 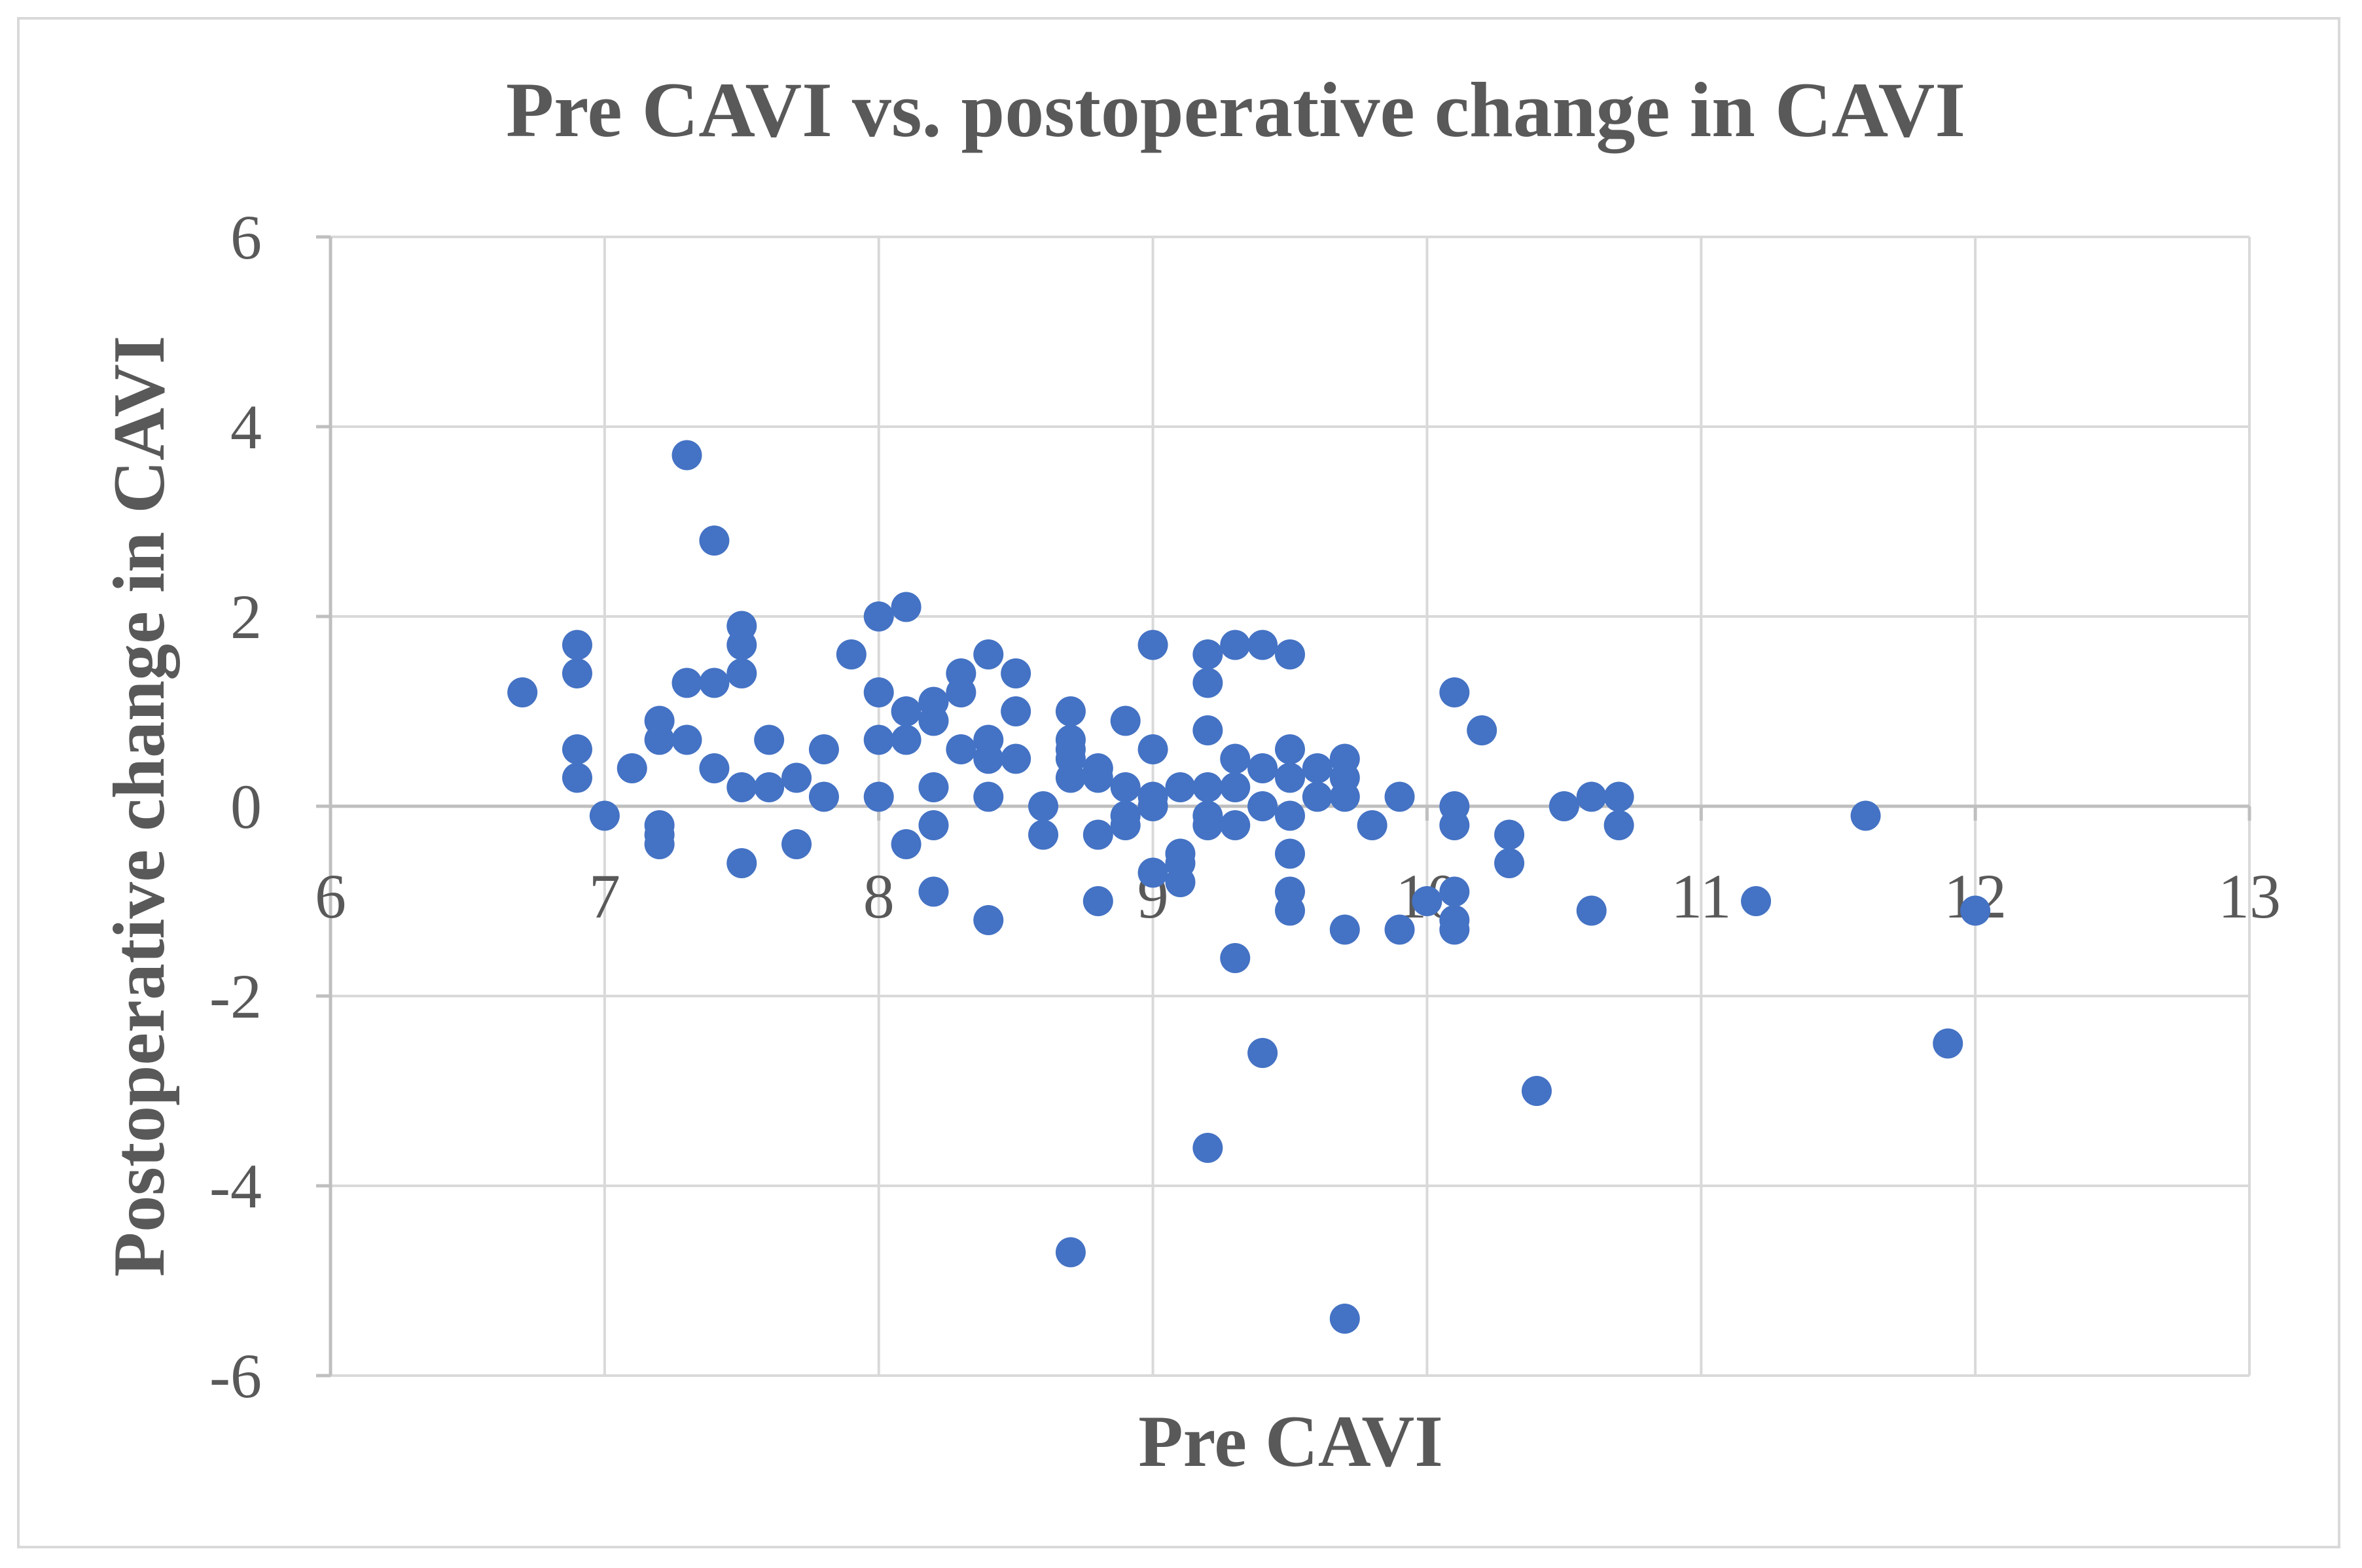 I want to click on y-tick-label: 6, so click(x=246, y=237).